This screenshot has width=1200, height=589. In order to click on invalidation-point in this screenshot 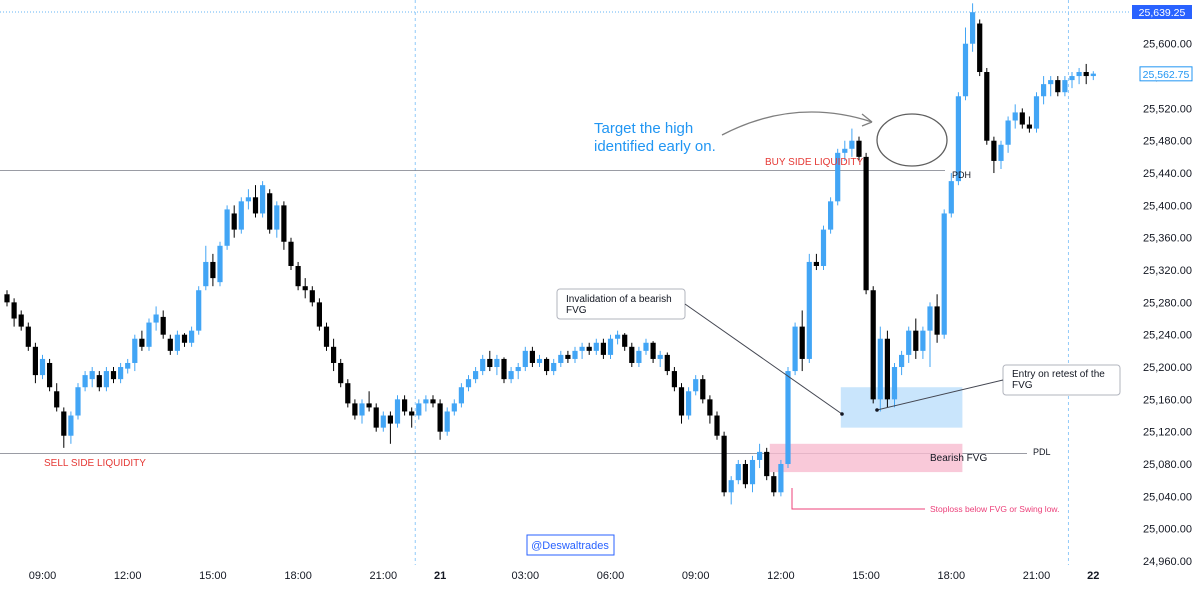, I will do `click(842, 414)`.